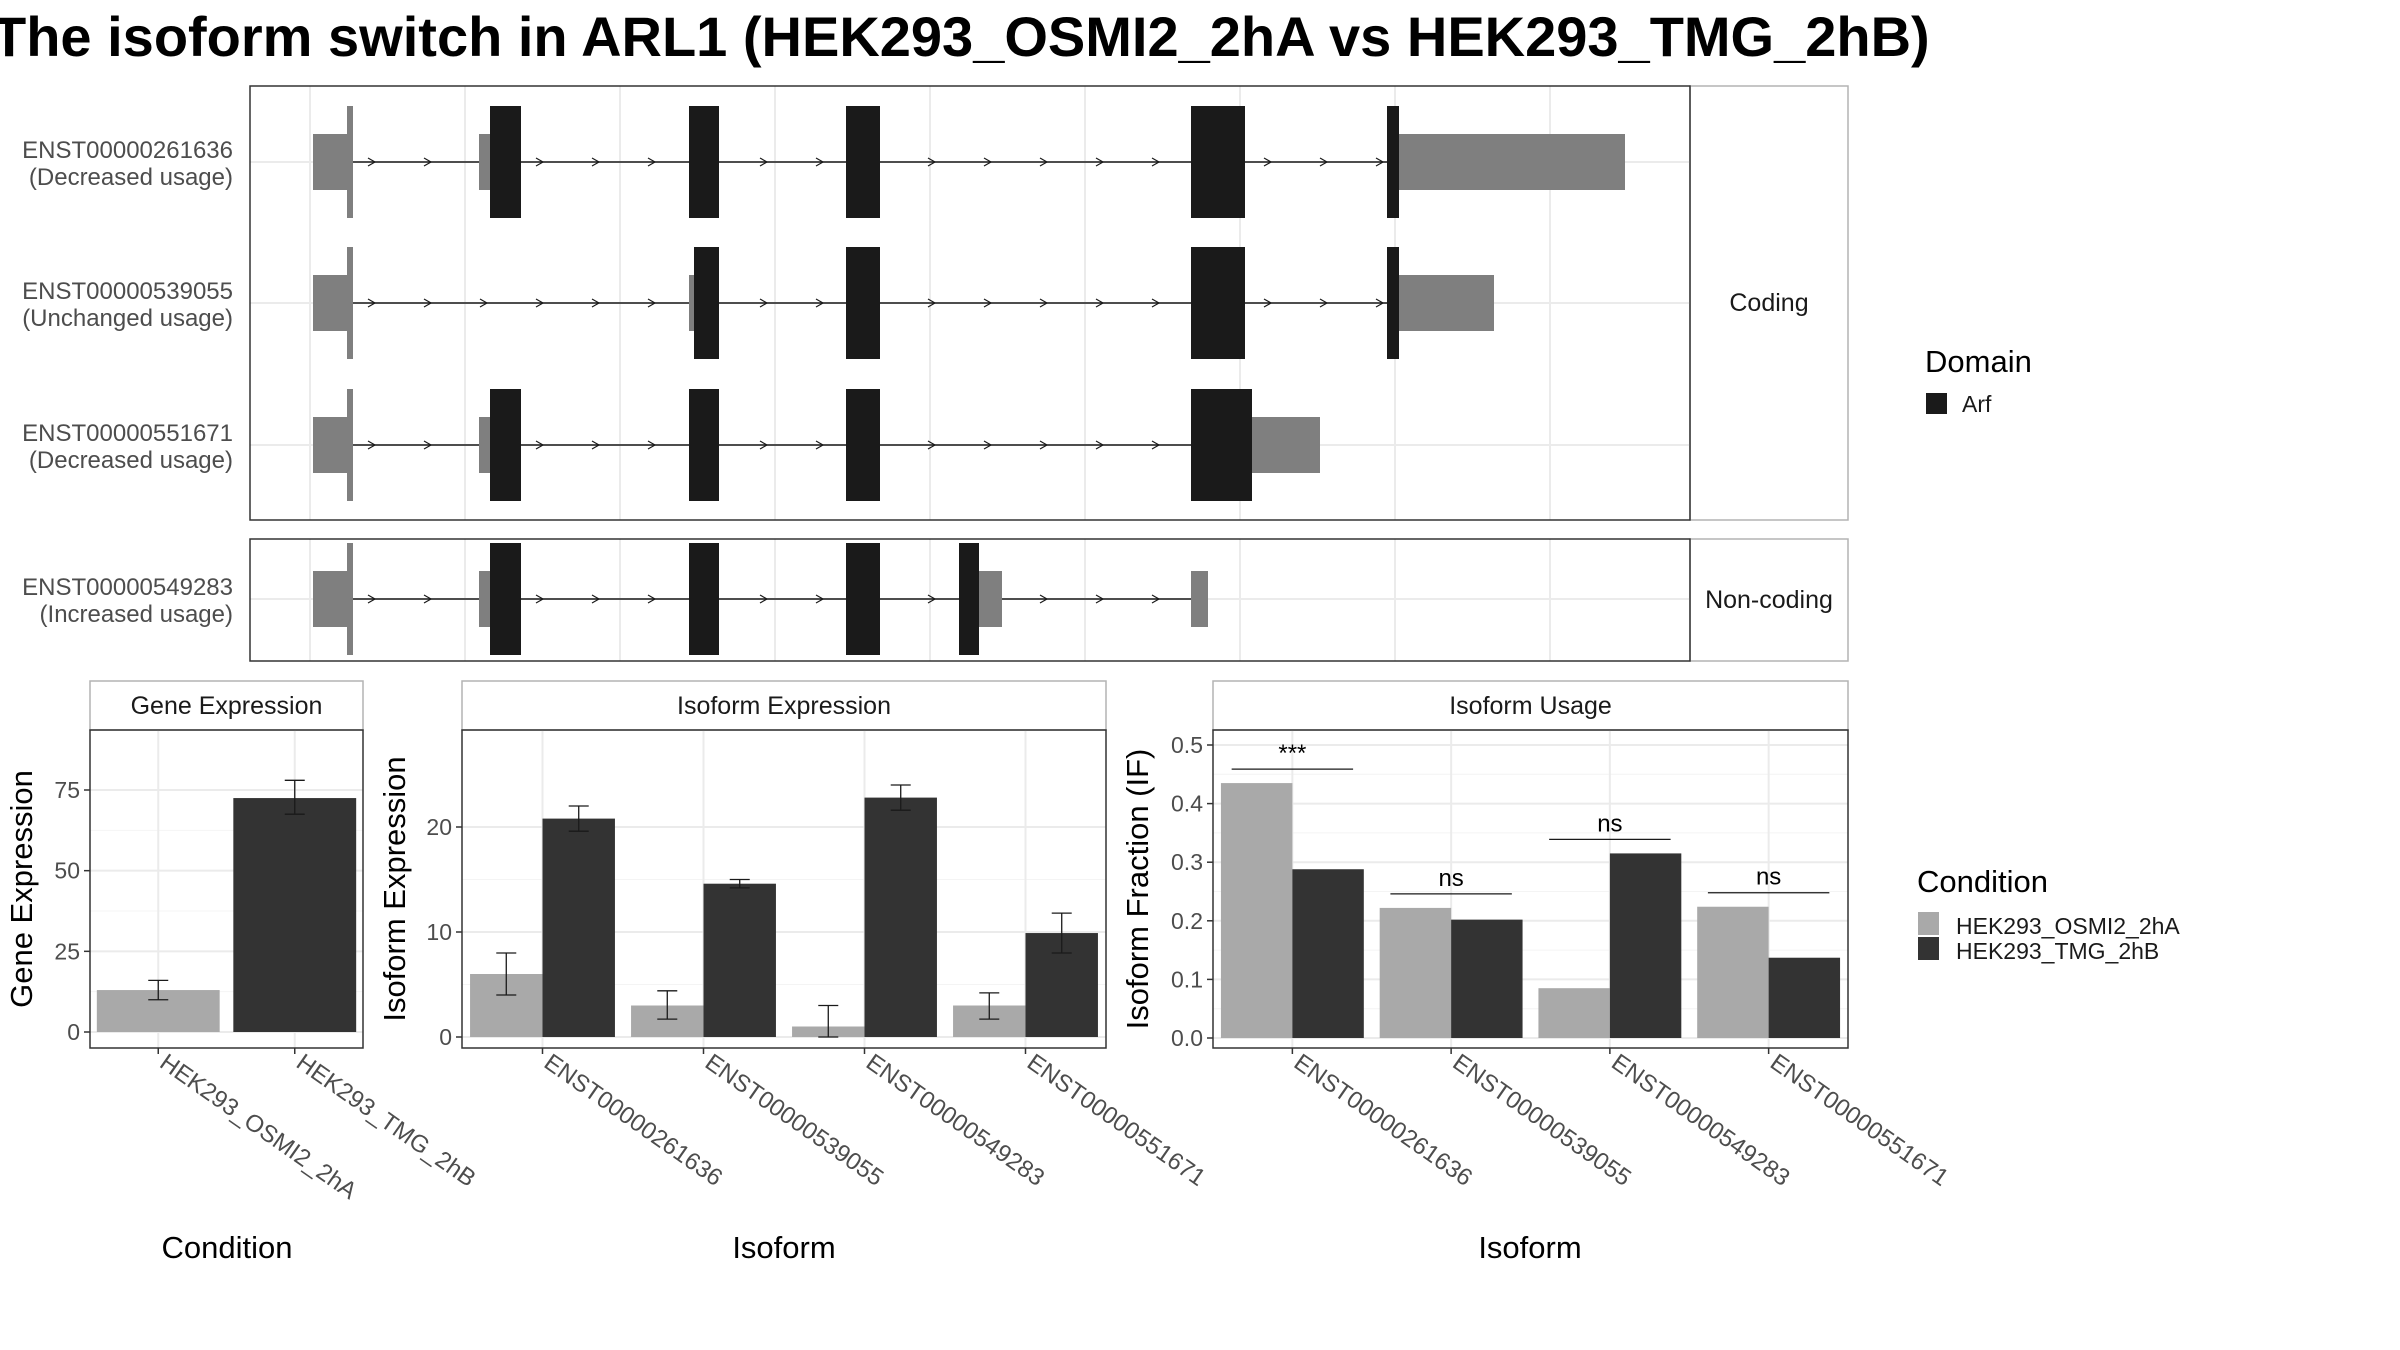 This screenshot has width=2400, height=1350. What do you see at coordinates (2068, 926) in the screenshot?
I see `condition-legend-label: HEK293_OSMI2_2hA` at bounding box center [2068, 926].